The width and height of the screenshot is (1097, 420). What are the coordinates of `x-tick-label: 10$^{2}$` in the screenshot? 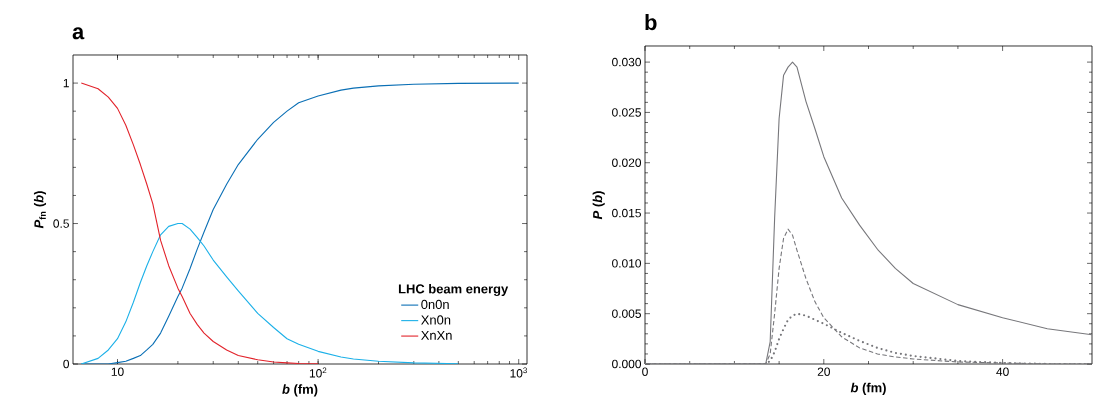 It's located at (318, 372).